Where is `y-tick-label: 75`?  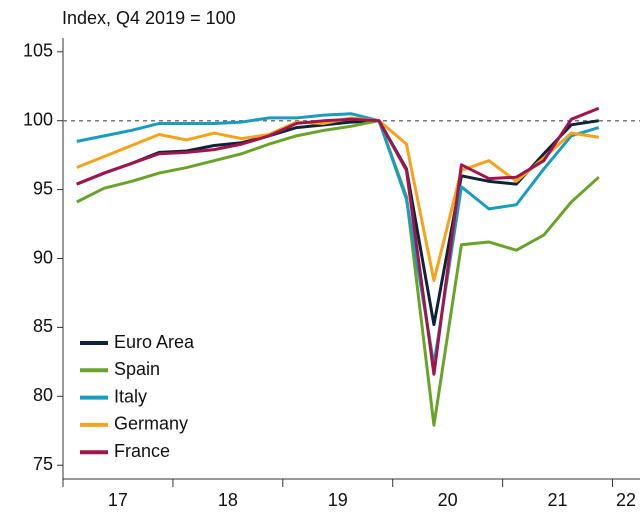 y-tick-label: 75 is located at coordinates (43, 464).